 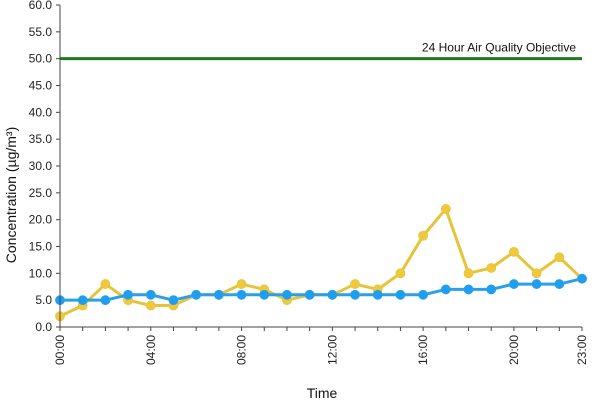 What do you see at coordinates (60, 350) in the screenshot?
I see `x-tick-label: 00:00` at bounding box center [60, 350].